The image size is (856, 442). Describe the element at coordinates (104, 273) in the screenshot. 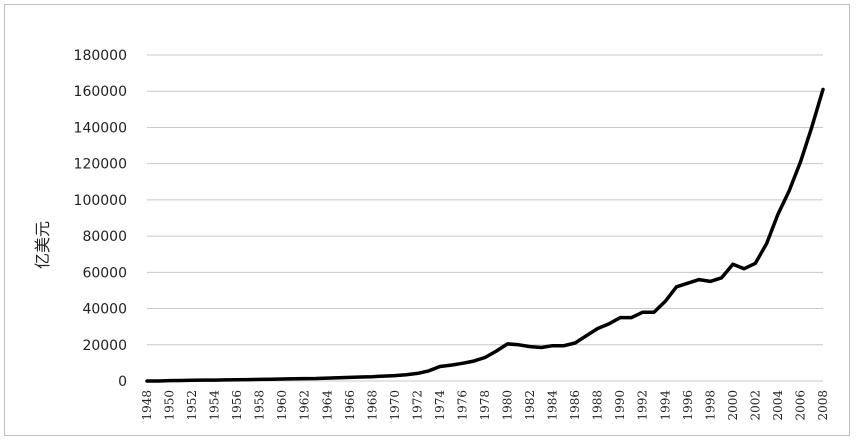

I see `y-tick-label: 60000` at that location.